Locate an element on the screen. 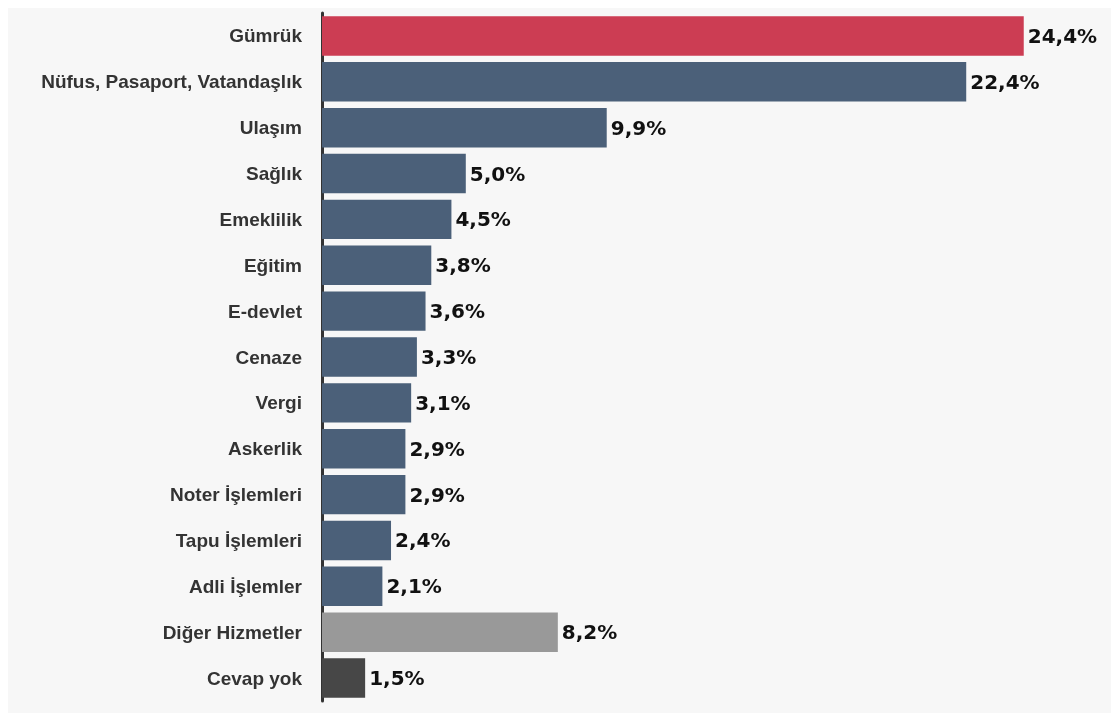 This screenshot has width=1119, height=721. y-tick-label: Sağlık is located at coordinates (274, 174).